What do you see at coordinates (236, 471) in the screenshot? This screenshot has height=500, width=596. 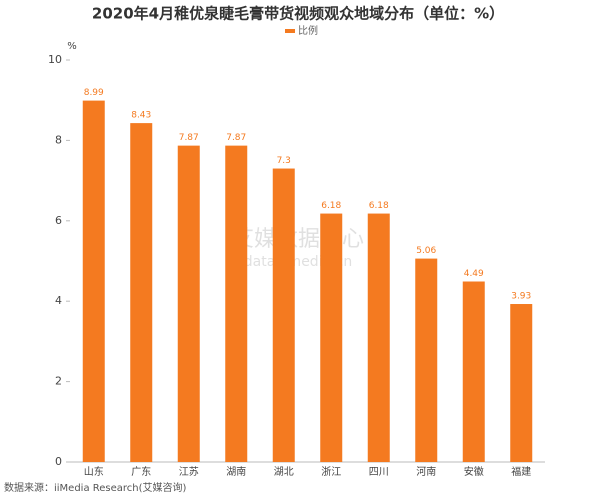 I see `x-tick-label: 湖南` at bounding box center [236, 471].